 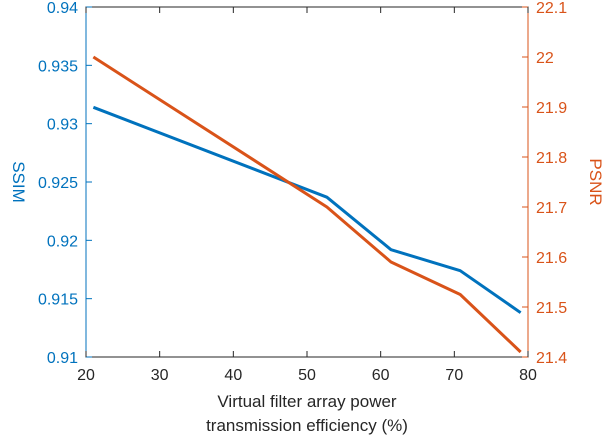 What do you see at coordinates (307, 375) in the screenshot?
I see `x-tick-label: 50` at bounding box center [307, 375].